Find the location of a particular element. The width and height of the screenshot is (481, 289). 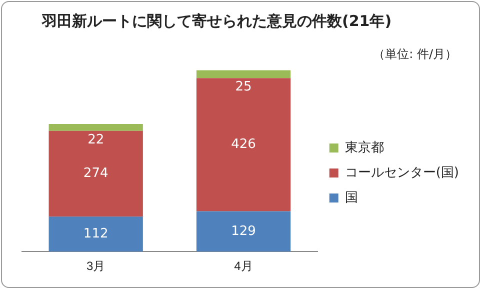

x-tick-label: 3月 is located at coordinates (96, 266).